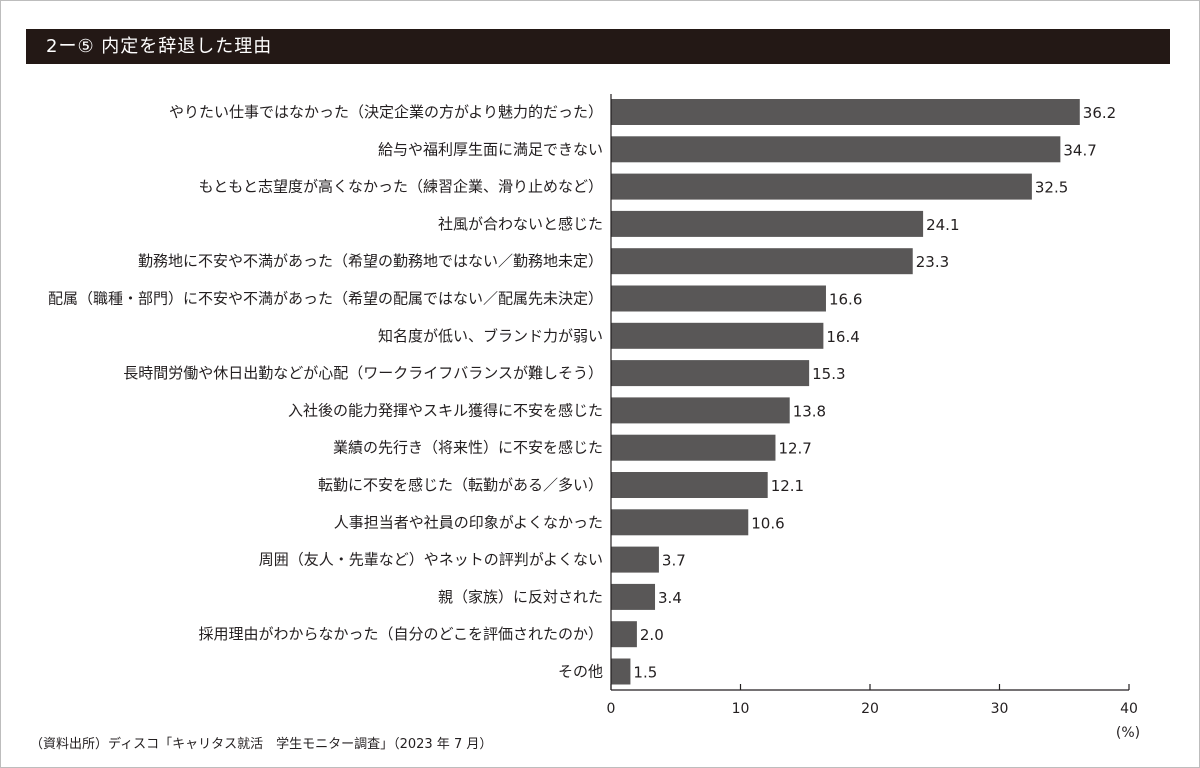 This screenshot has height=768, width=1200. Describe the element at coordinates (370, 261) in the screenshot. I see `category-label: 勤務地に不安や不満があった（希望の勤務地ではない／勤務地未定）` at that location.